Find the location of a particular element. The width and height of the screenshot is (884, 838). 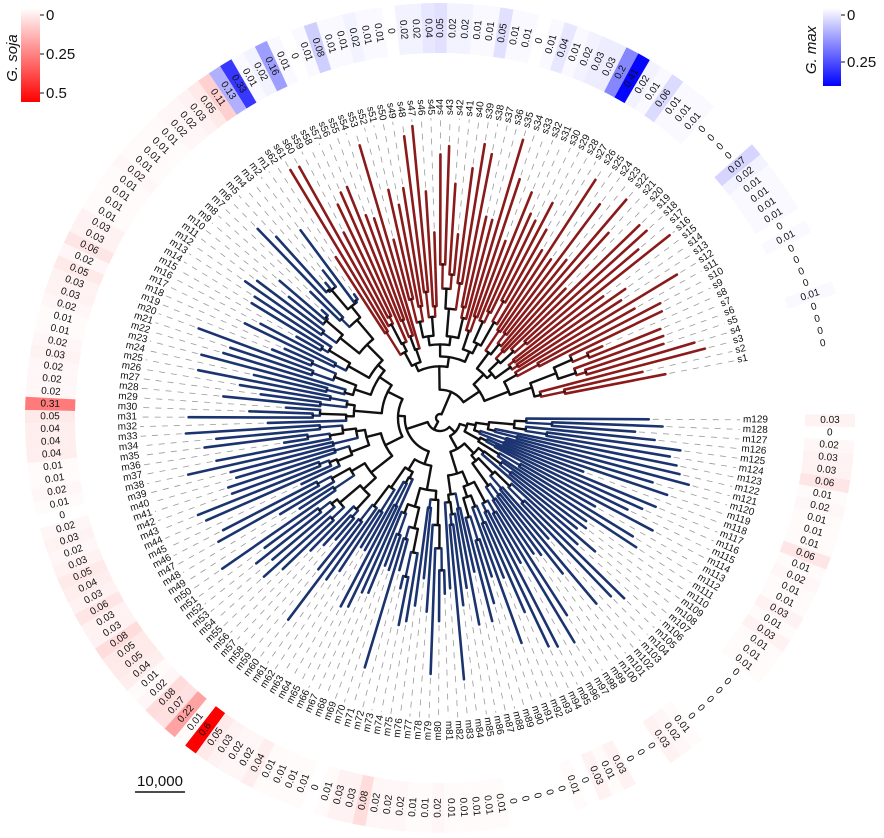

leaf-label: m74 is located at coordinates (379, 725).